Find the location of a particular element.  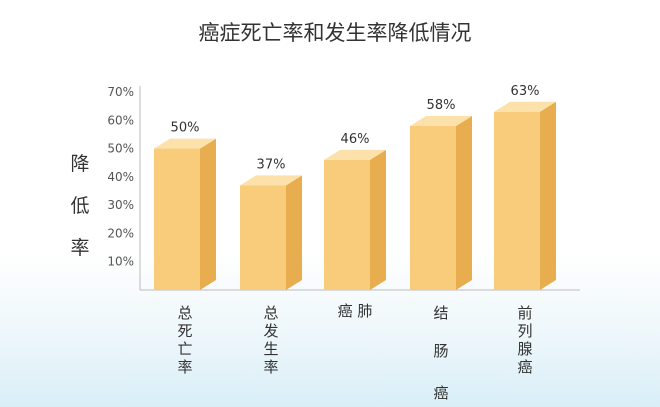

category-label-char: 肠 is located at coordinates (440, 351).